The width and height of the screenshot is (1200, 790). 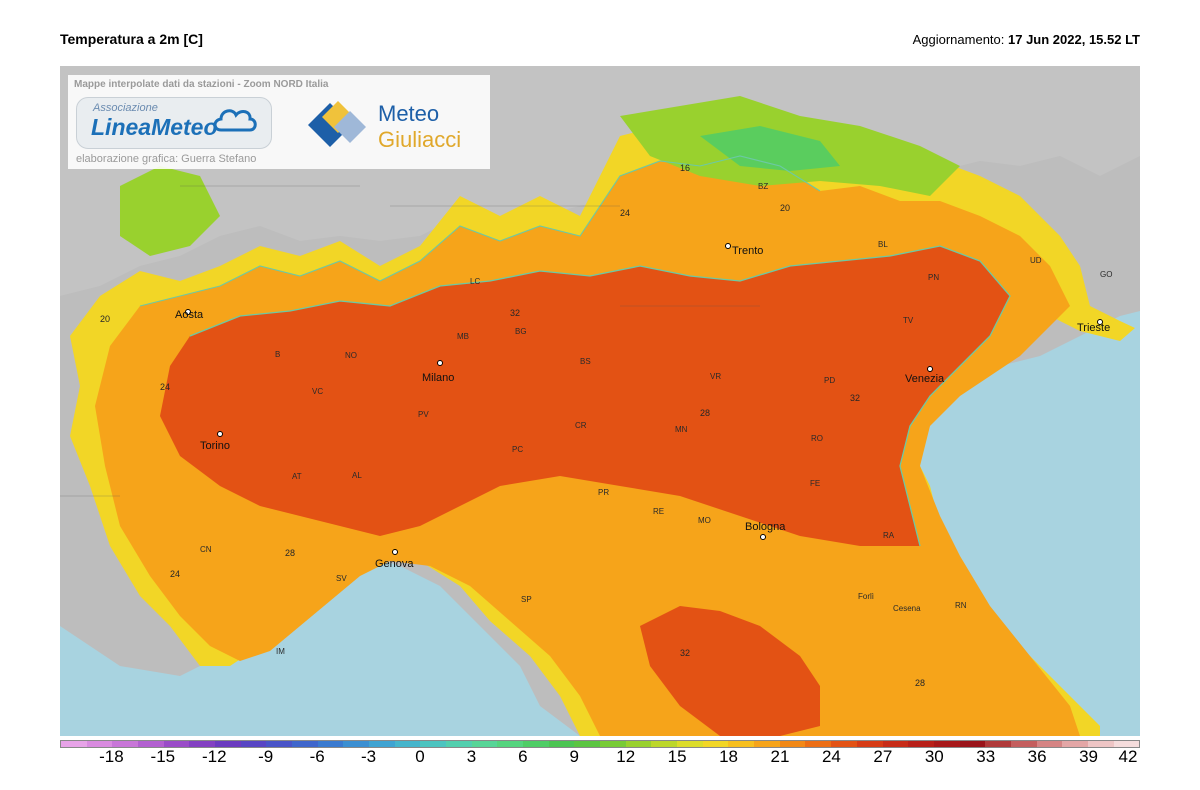 I want to click on province-label: PD, so click(x=829, y=380).